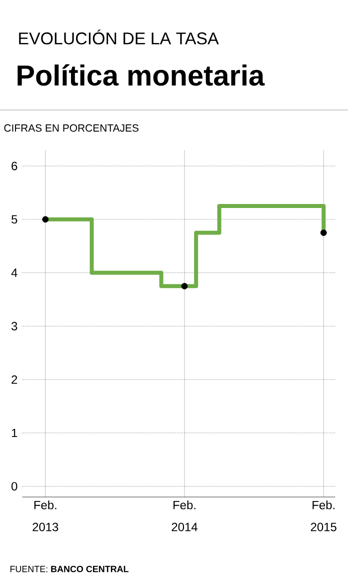 The width and height of the screenshot is (348, 578). I want to click on x-tick-label: Feb. 2015, so click(323, 516).